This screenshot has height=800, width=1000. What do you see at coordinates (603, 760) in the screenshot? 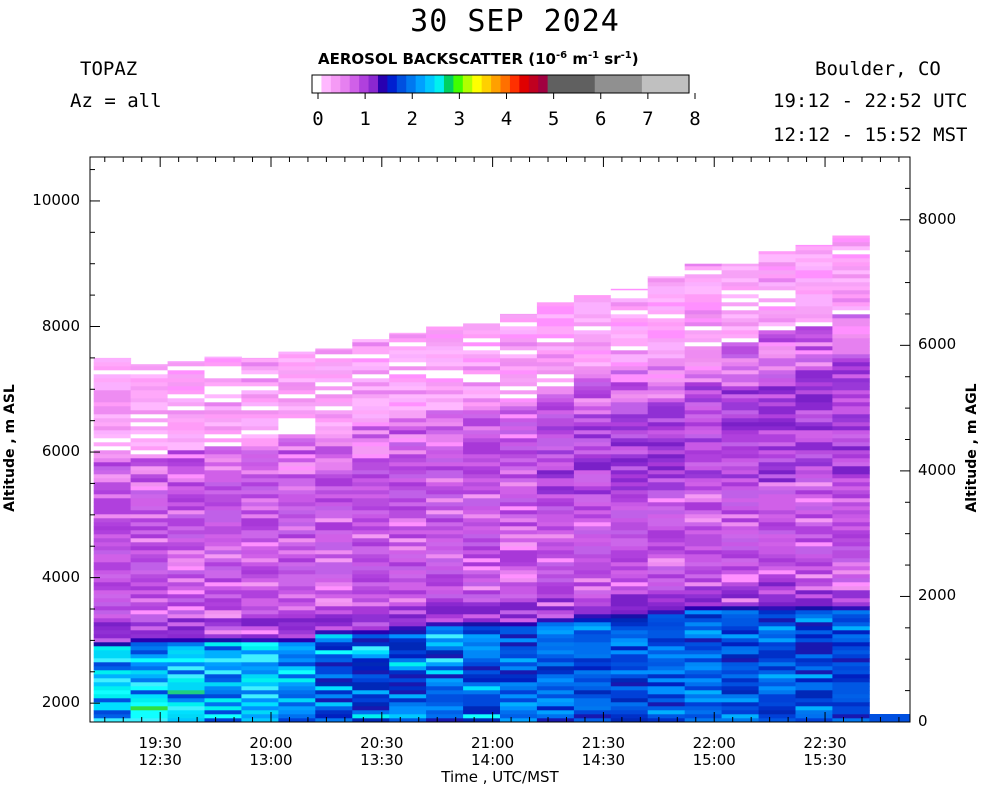
I see `x-tick-label-mst: 14:30` at bounding box center [603, 760].